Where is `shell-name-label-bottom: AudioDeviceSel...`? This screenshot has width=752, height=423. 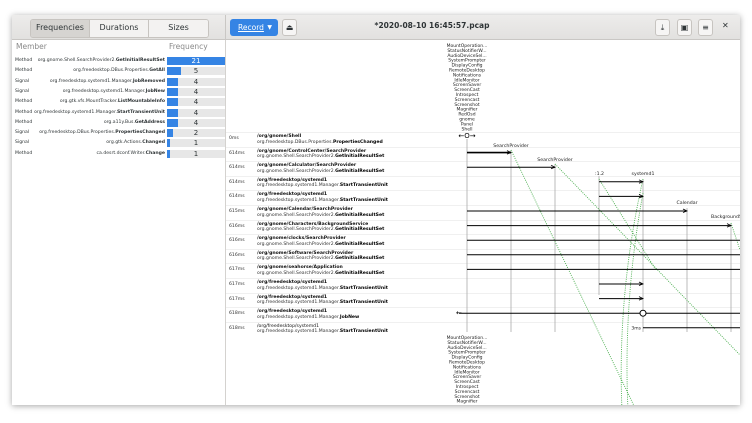
shell-name-label-bottom: AudioDeviceSel... is located at coordinates (466, 348).